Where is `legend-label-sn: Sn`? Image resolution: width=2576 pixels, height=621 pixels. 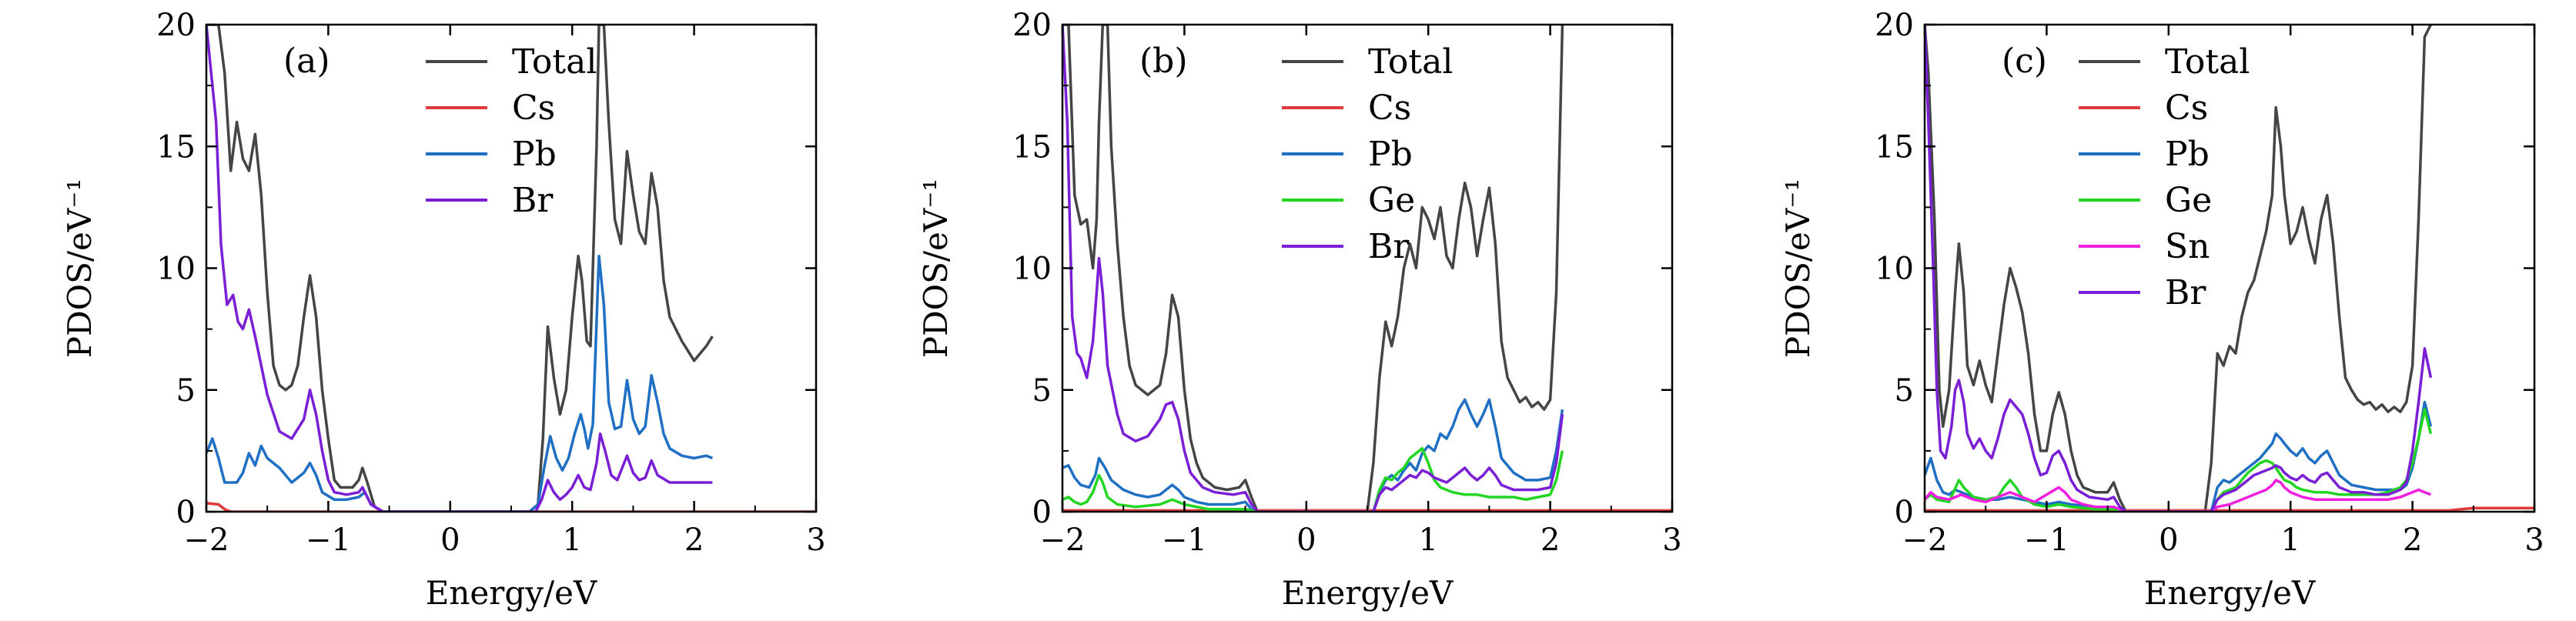
legend-label-sn: Sn is located at coordinates (2188, 246).